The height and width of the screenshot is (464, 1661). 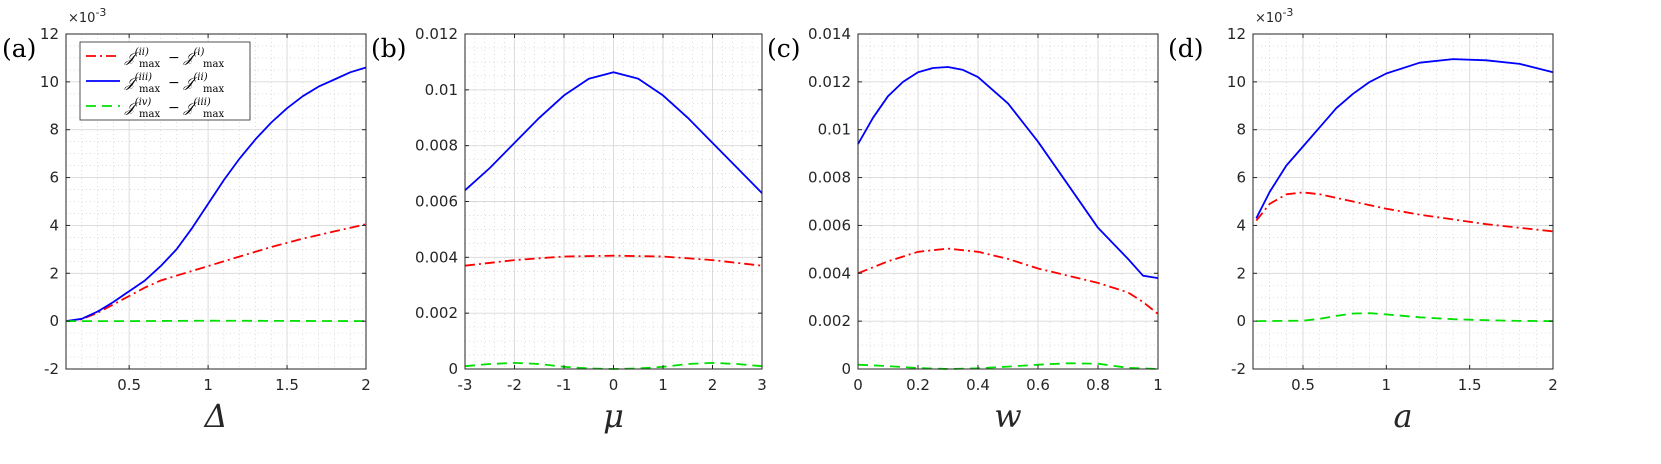 What do you see at coordinates (198, 52) in the screenshot?
I see `legend-sup: (i)` at bounding box center [198, 52].